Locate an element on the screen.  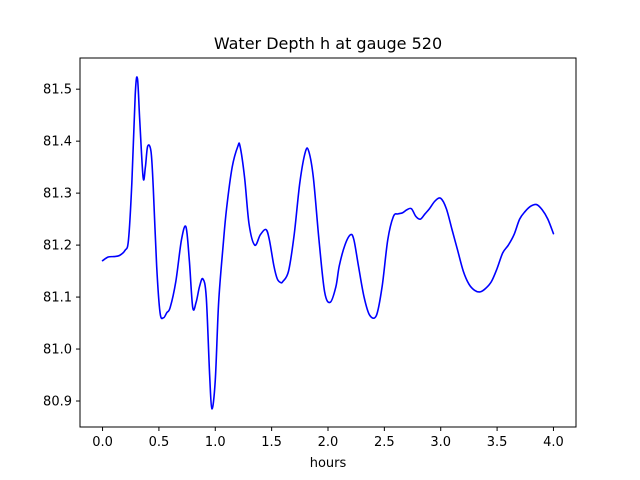
x-tick-label: 3.5 is located at coordinates (497, 442).